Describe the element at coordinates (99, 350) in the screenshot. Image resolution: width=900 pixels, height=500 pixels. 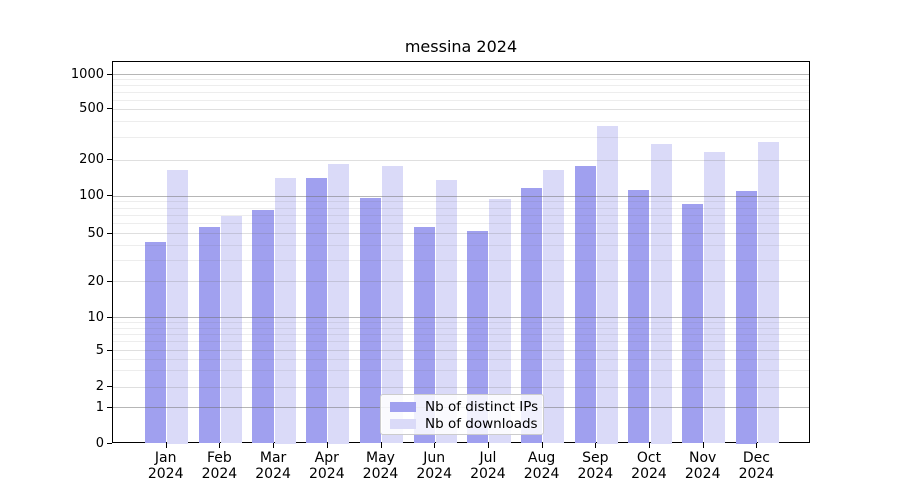
I see `y-tick-label-5: 5` at that location.